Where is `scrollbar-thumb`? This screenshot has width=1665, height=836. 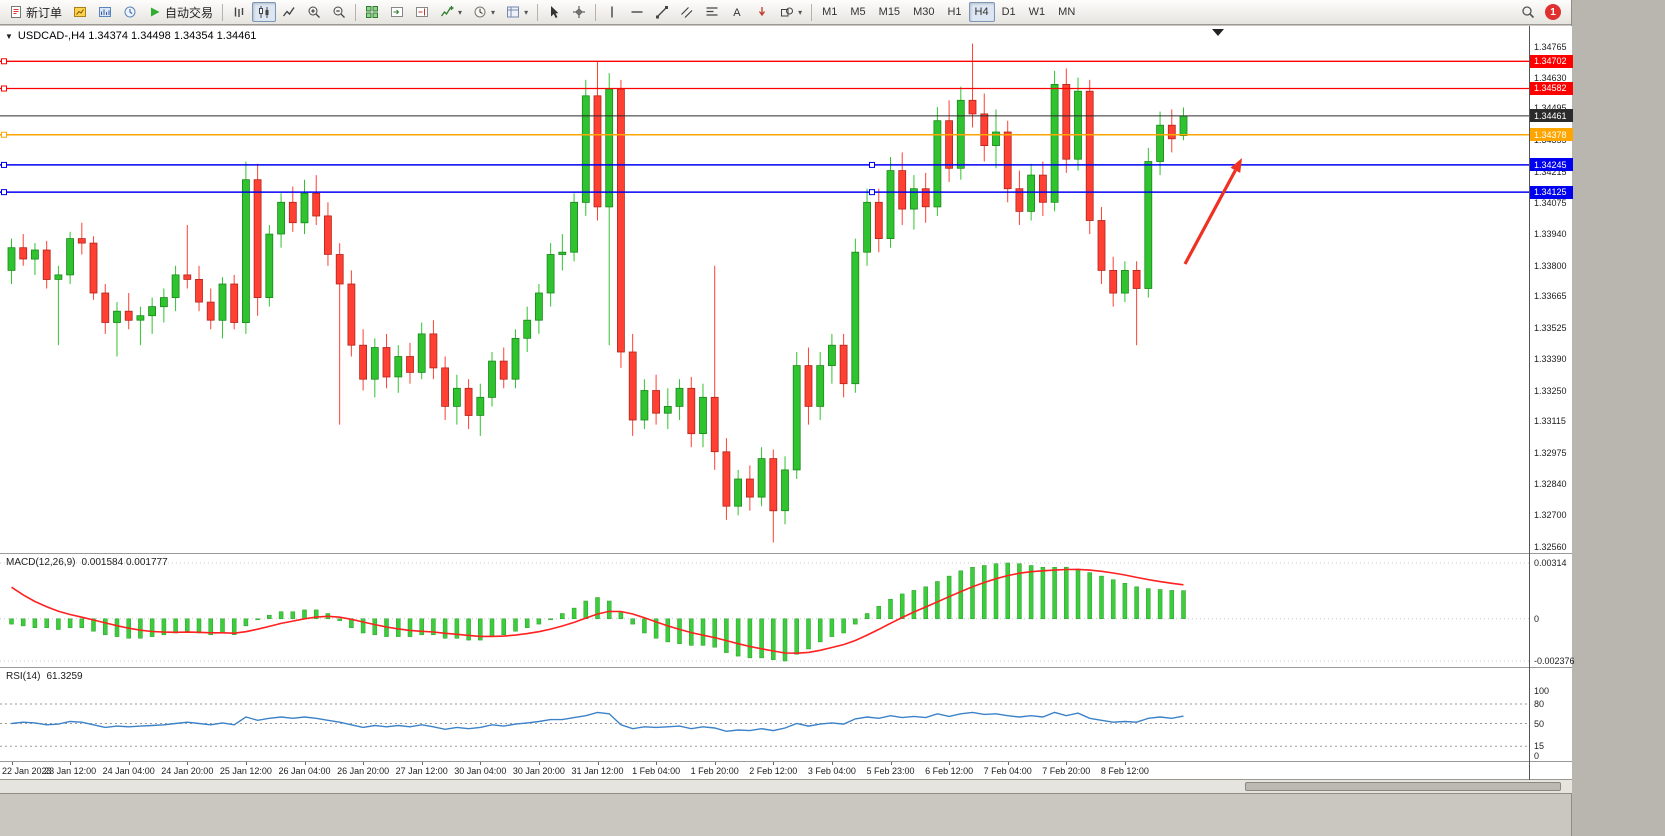
scrollbar-thumb is located at coordinates (1403, 786).